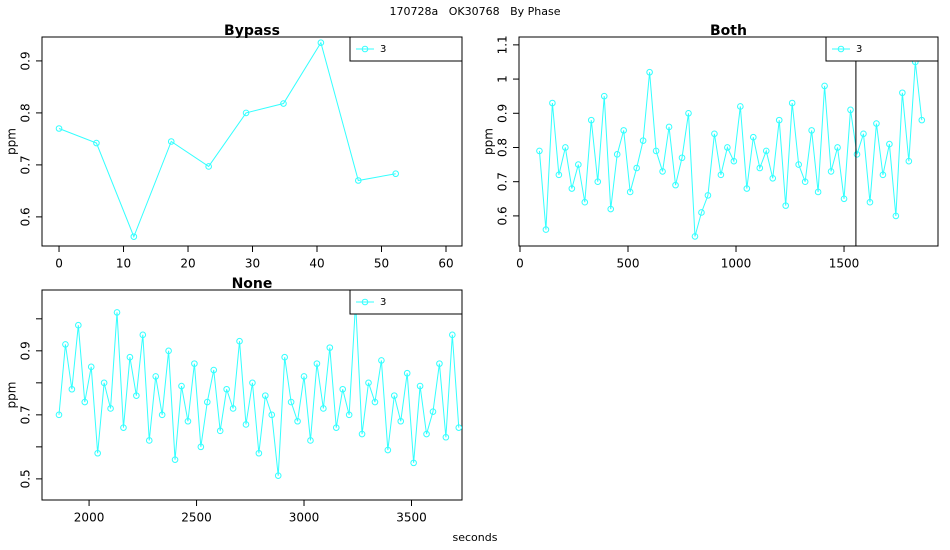  Describe the element at coordinates (59, 264) in the screenshot. I see `x-tick-label: 0` at that location.